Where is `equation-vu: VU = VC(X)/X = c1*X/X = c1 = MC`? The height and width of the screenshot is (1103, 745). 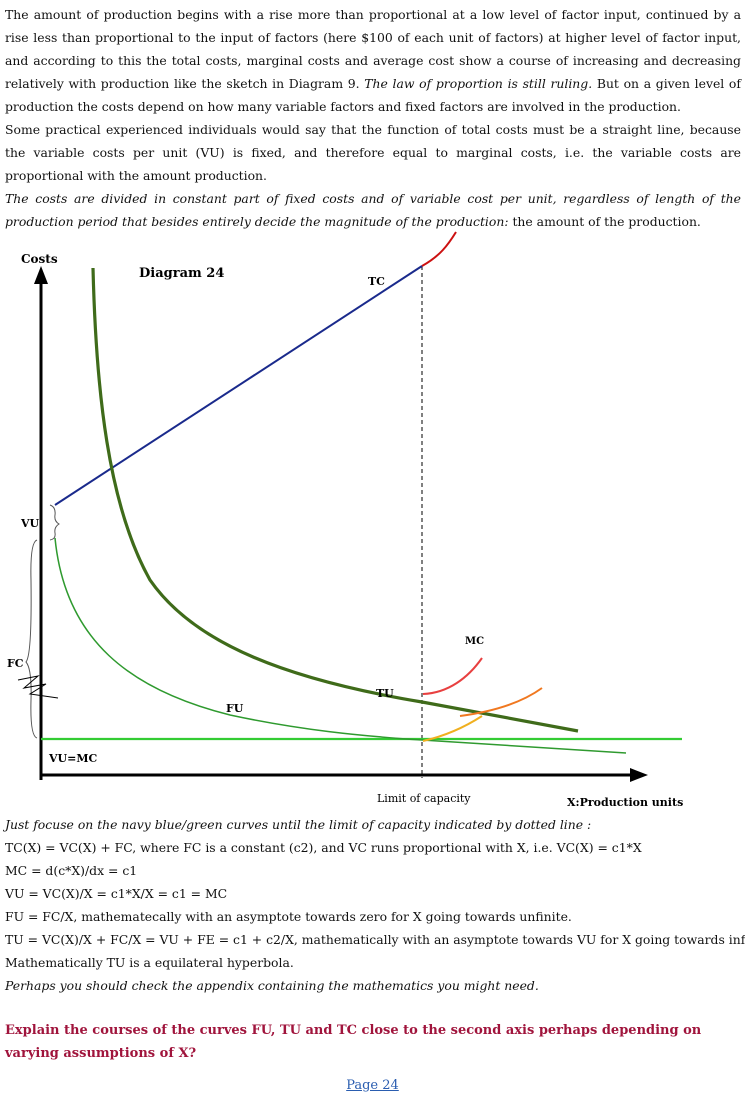
equation-vu: VU = VC(X)/X = c1*X/X = c1 = MC is located at coordinates (116, 893).